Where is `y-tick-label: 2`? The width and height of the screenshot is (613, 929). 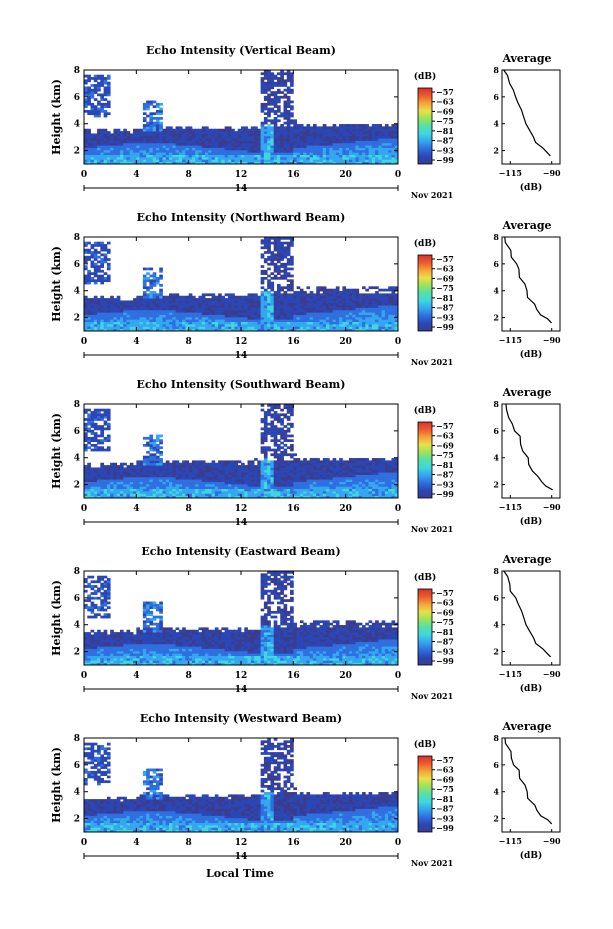 y-tick-label: 2 is located at coordinates (77, 319).